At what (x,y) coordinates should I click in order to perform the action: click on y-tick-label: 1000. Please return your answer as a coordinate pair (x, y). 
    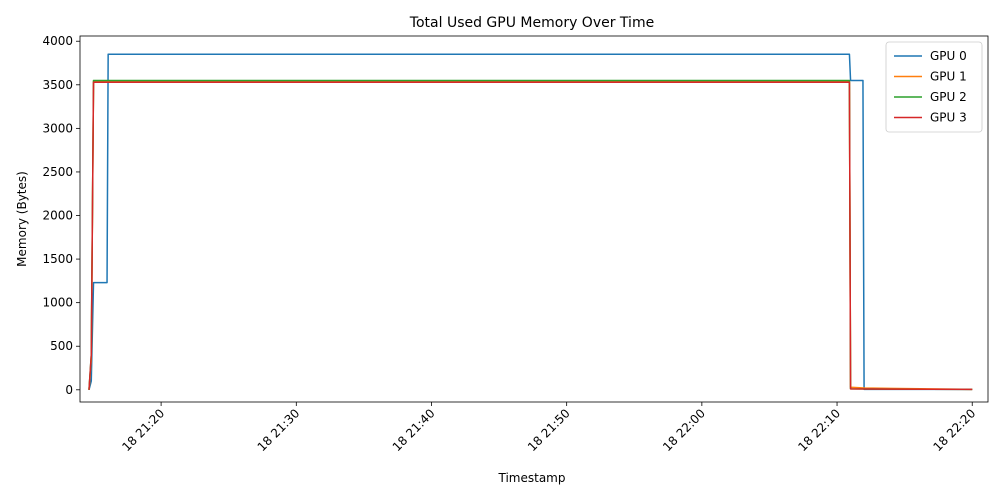
    Looking at the image, I should click on (57, 303).